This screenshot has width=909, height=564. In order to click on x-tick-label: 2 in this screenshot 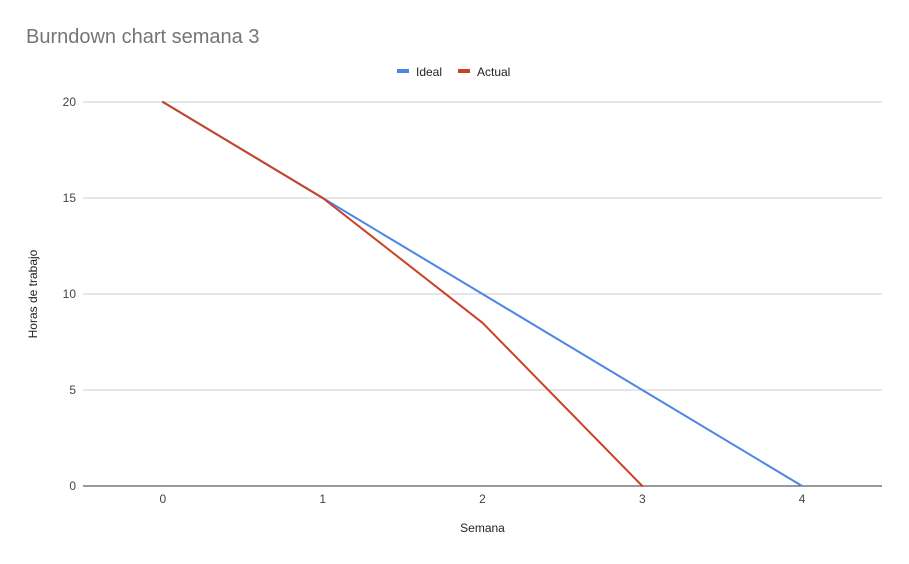, I will do `click(482, 499)`.